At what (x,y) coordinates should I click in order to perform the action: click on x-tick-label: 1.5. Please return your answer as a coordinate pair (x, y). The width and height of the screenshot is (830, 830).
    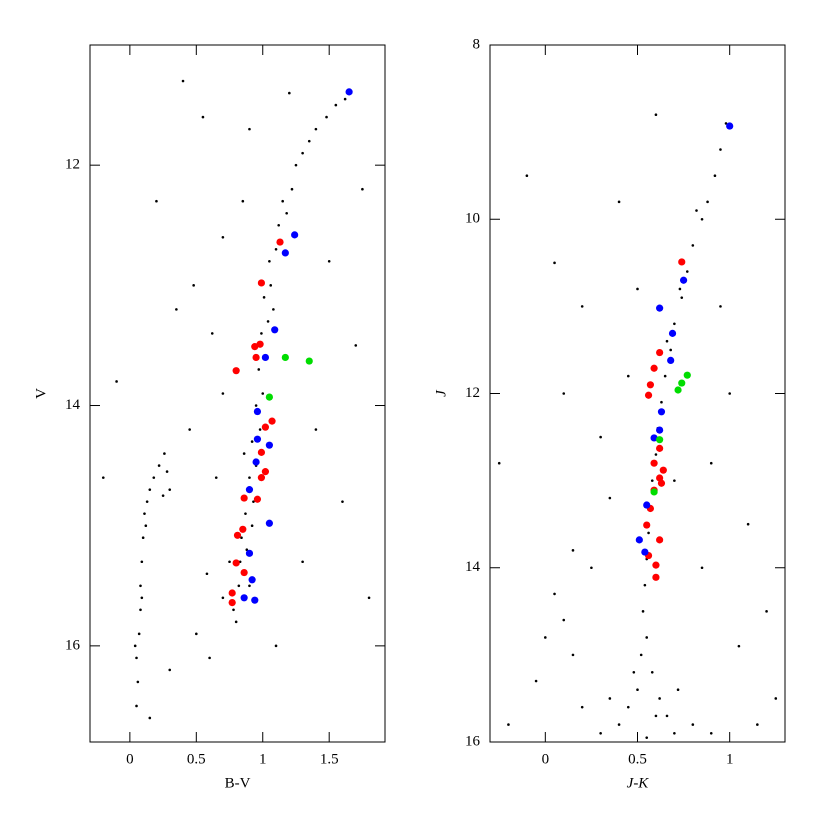
    Looking at the image, I should click on (329, 759).